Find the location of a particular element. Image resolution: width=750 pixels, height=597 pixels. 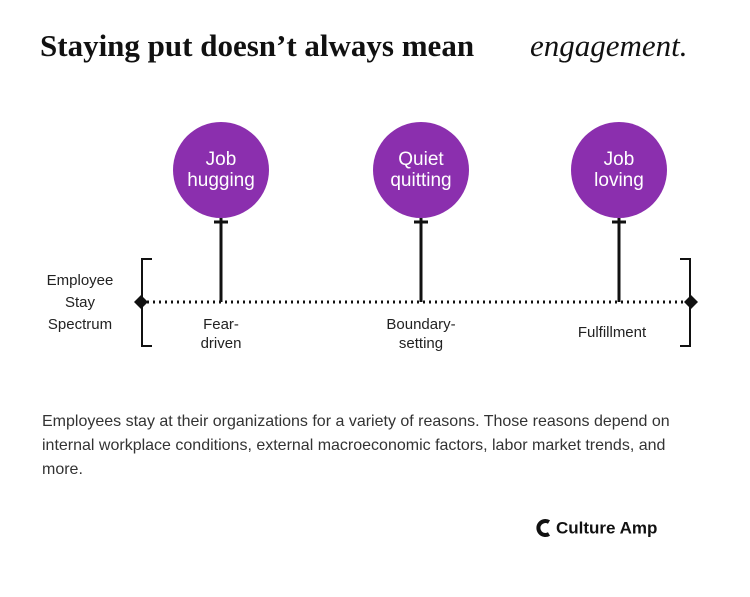

spectrum-label: Spectrum is located at coordinates (80, 324).